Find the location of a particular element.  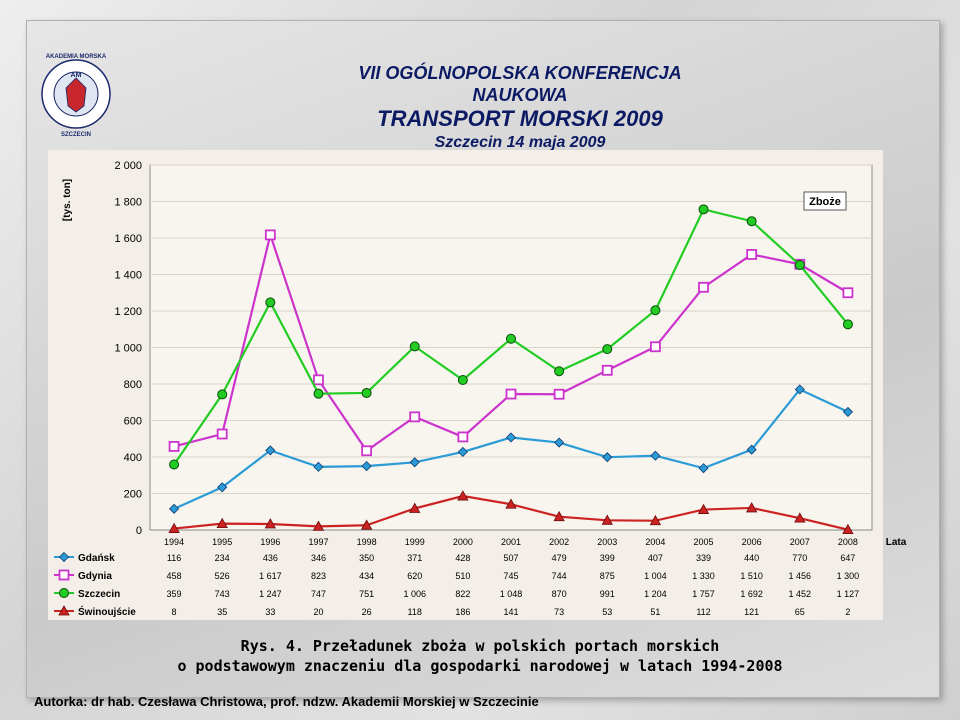

data-label: 823 is located at coordinates (318, 576).